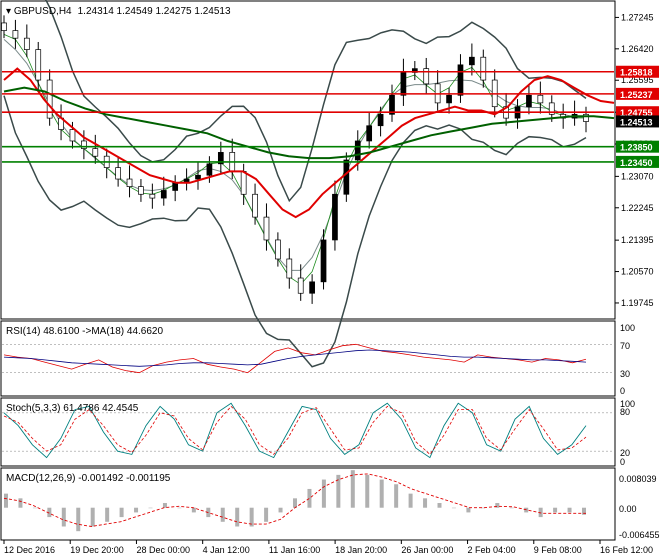 Image resolution: width=660 pixels, height=560 pixels. Describe the element at coordinates (637, 208) in the screenshot. I see `price-tick-label: 1.22245` at that location.